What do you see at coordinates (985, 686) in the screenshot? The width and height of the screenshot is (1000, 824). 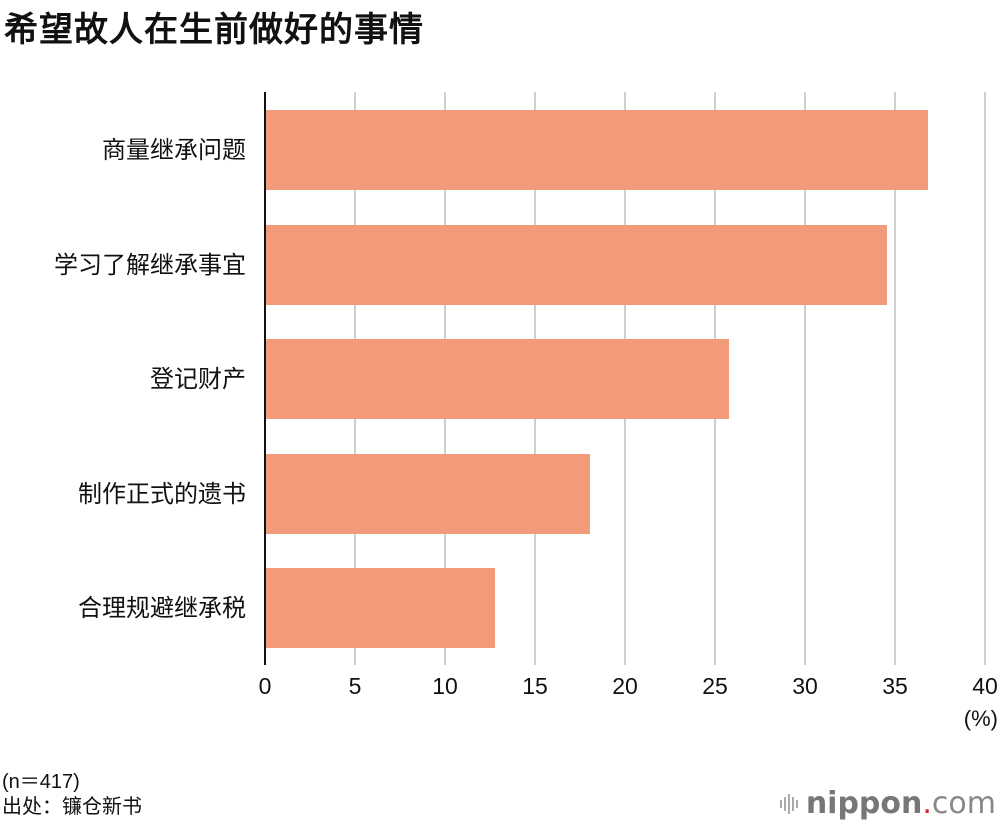 I see `x-tick-label: 40` at bounding box center [985, 686].